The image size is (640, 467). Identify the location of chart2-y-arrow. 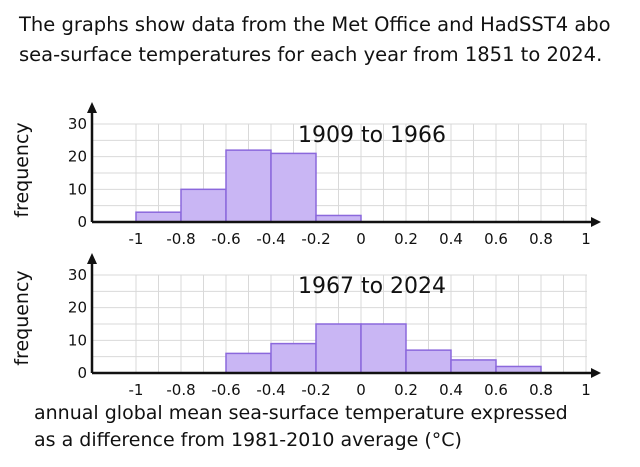
(92, 258).